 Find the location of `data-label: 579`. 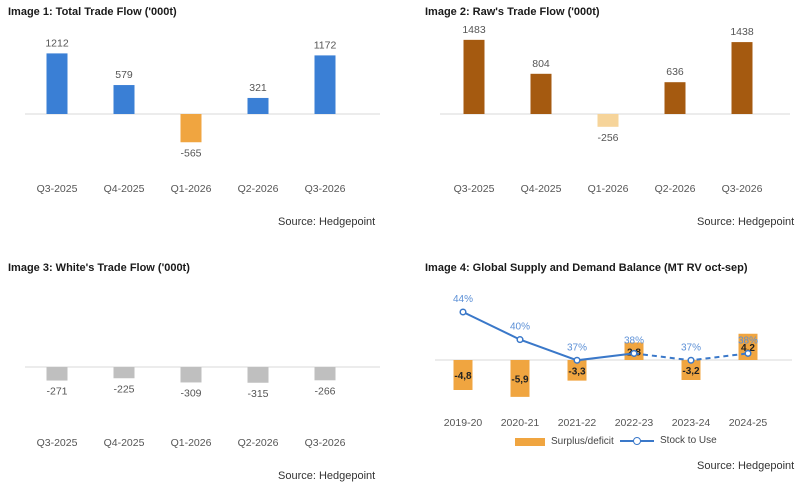

data-label: 579 is located at coordinates (124, 75).